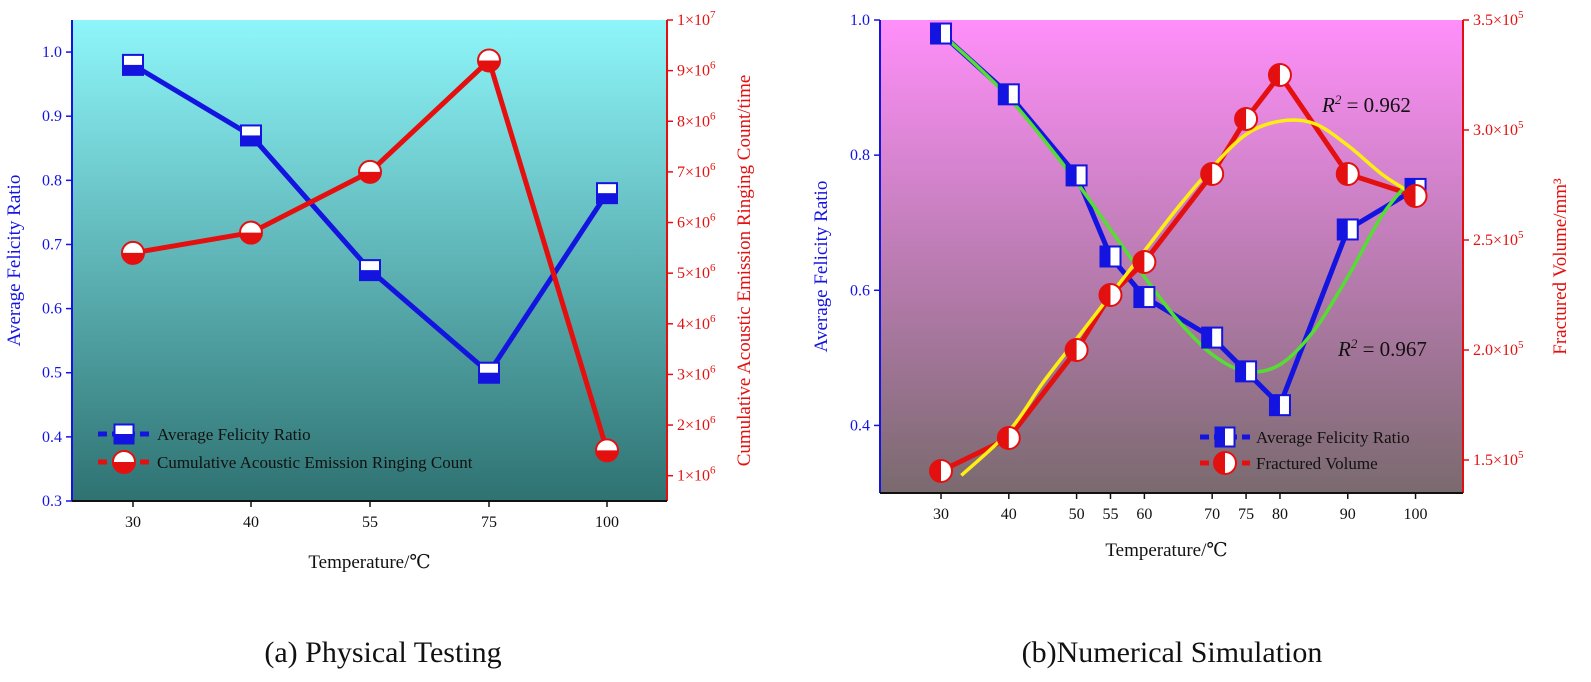 The image size is (1591, 682). I want to click on panel-b-left-tick-label: 0.4, so click(860, 425).